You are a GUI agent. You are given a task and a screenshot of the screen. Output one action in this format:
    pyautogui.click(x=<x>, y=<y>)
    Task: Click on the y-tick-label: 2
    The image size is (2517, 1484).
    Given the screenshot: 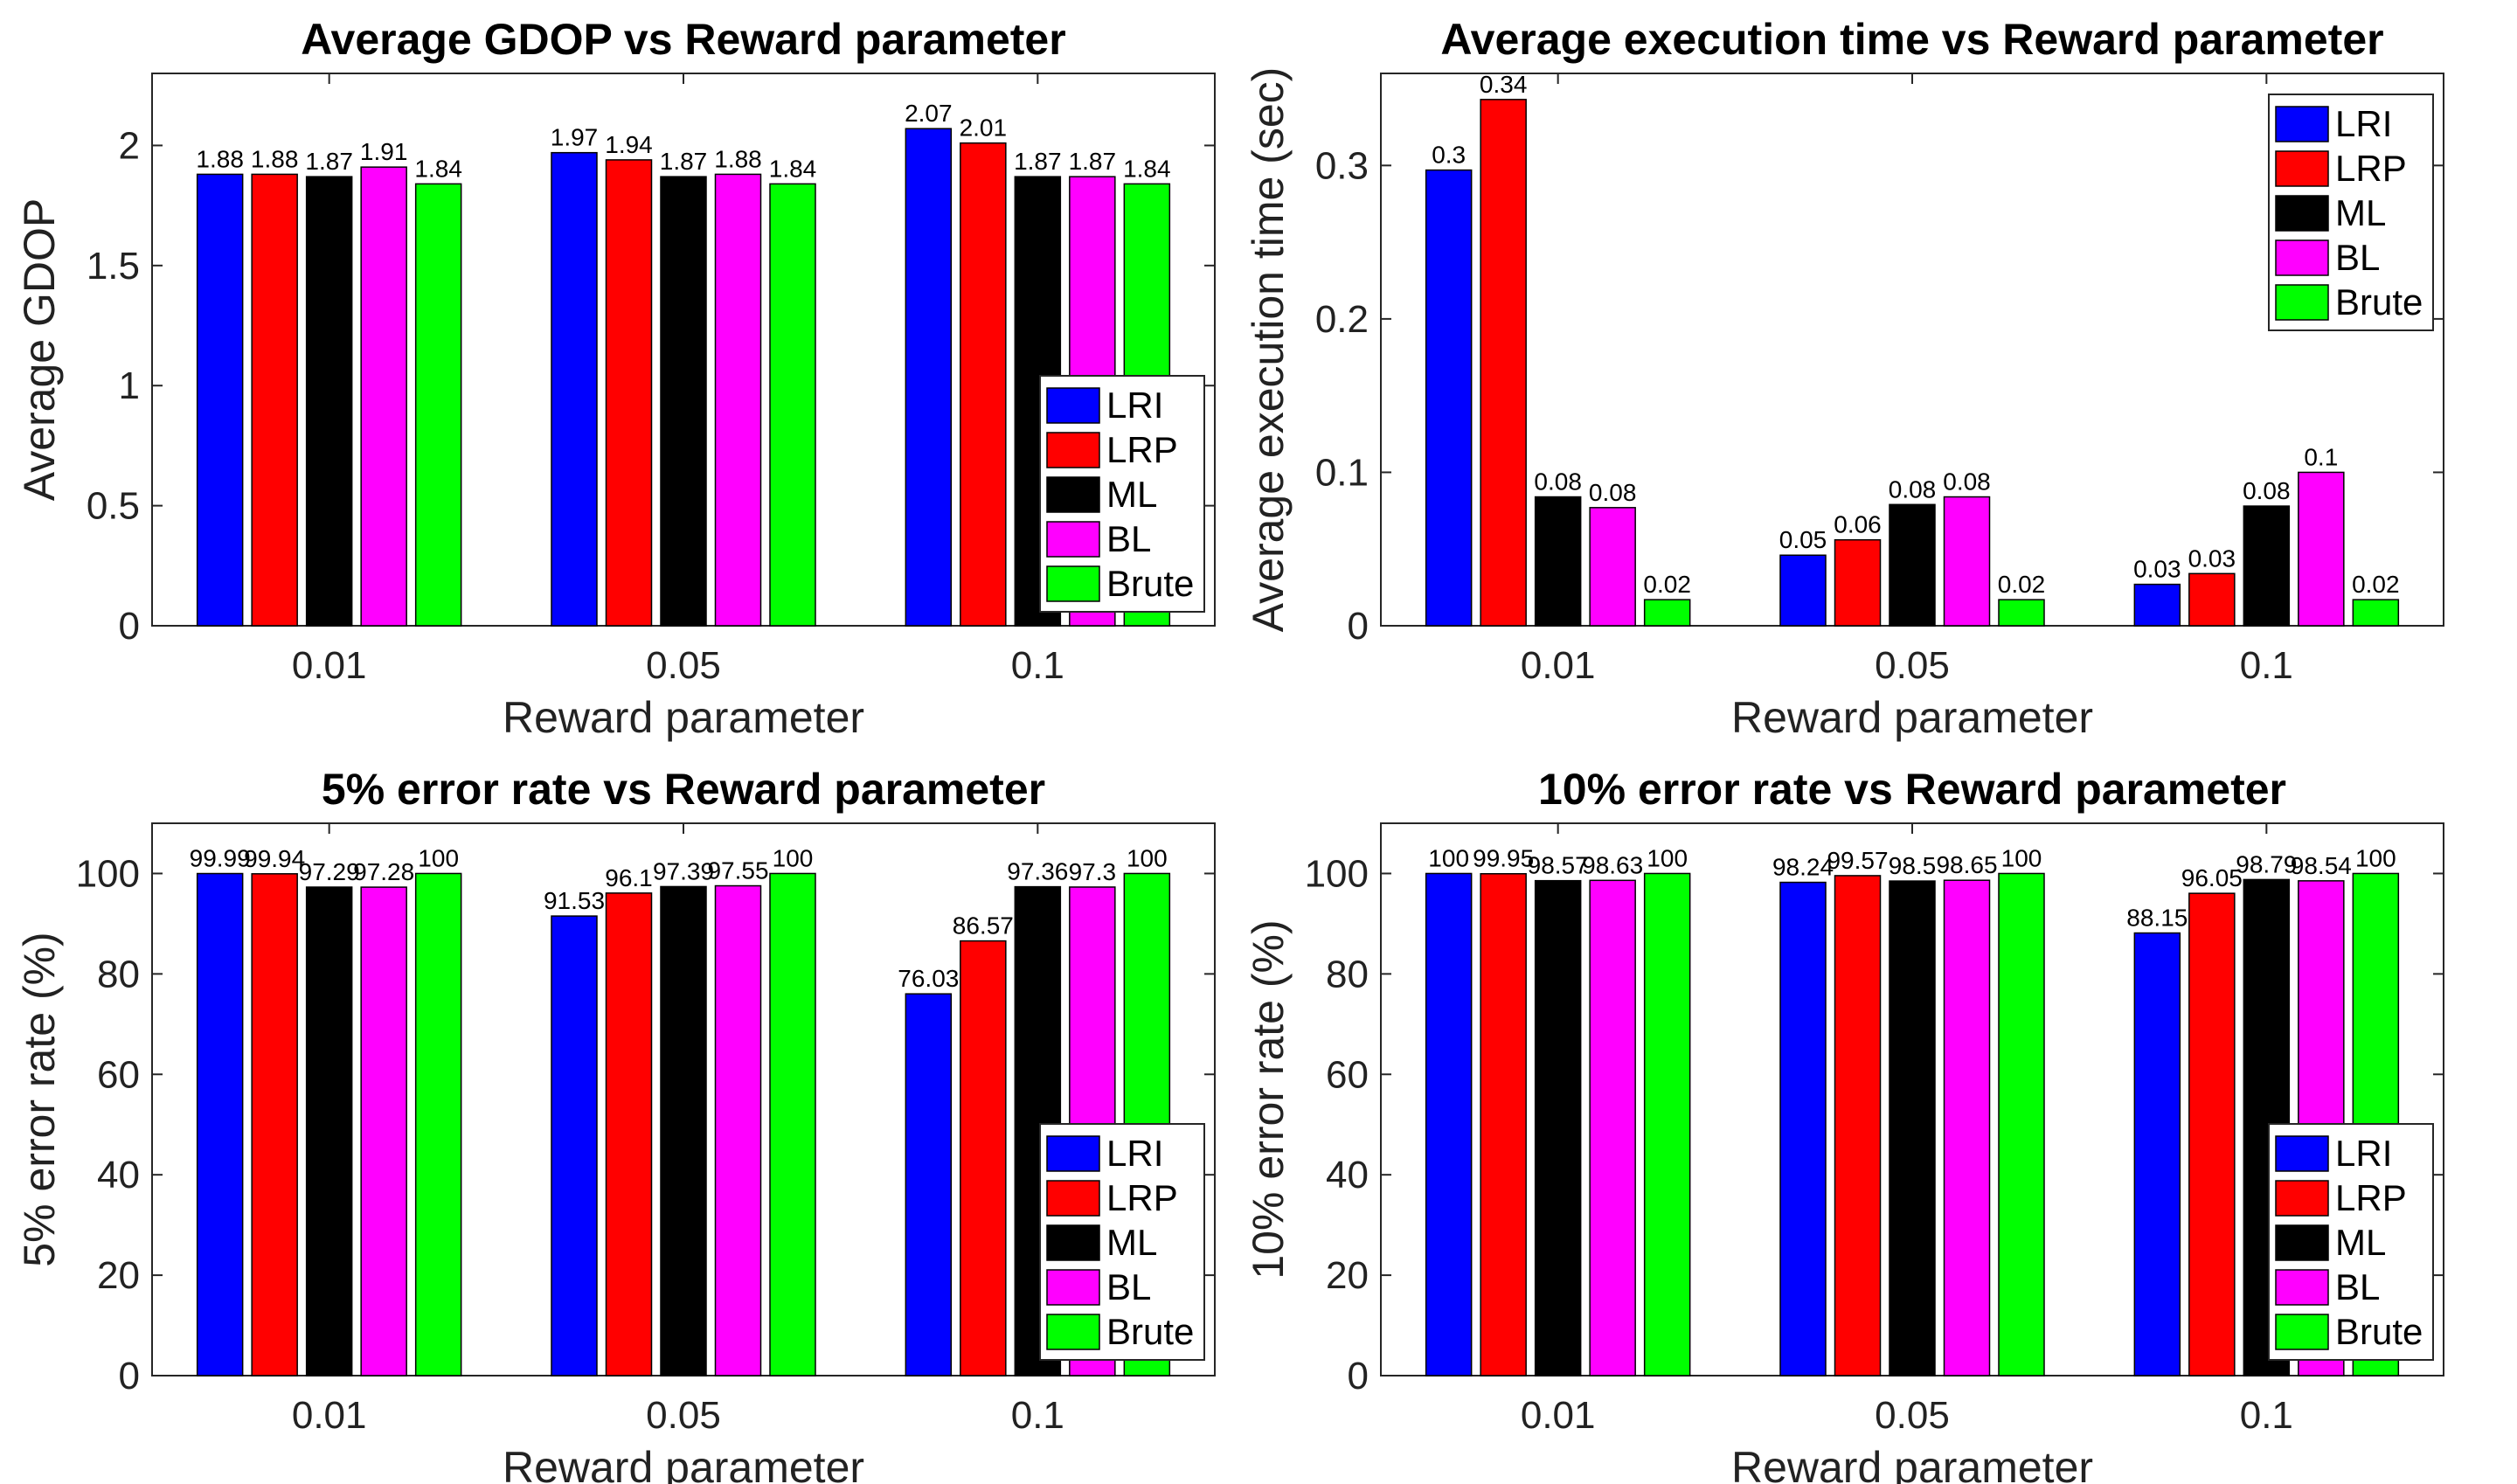 What is the action you would take?
    pyautogui.click(x=129, y=145)
    